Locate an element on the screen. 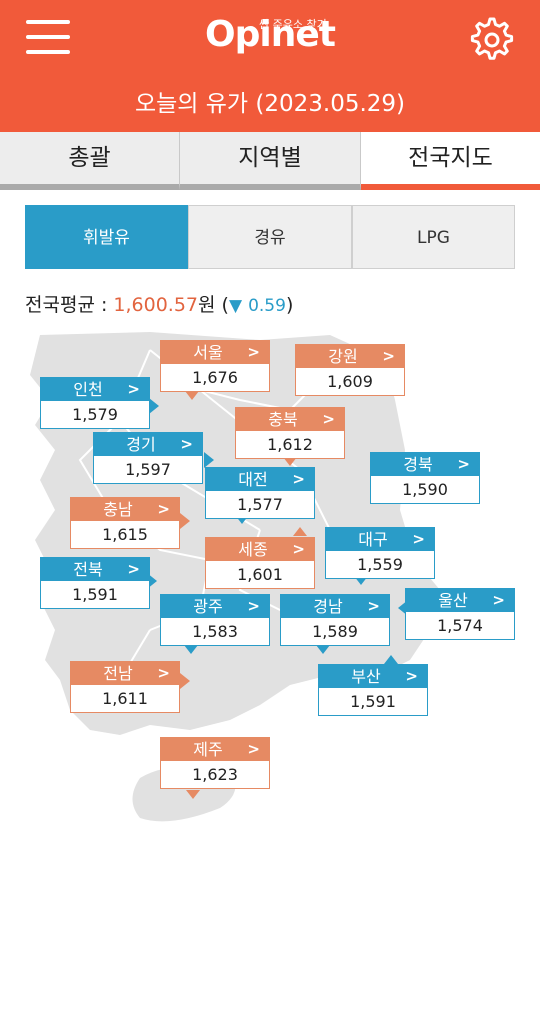 Image resolution: width=540 pixels, height=1016 pixels. app-header: 싼 주유소 찾기 Opinet 오늘의 유가 (2023.05.29) is located at coordinates (270, 66).